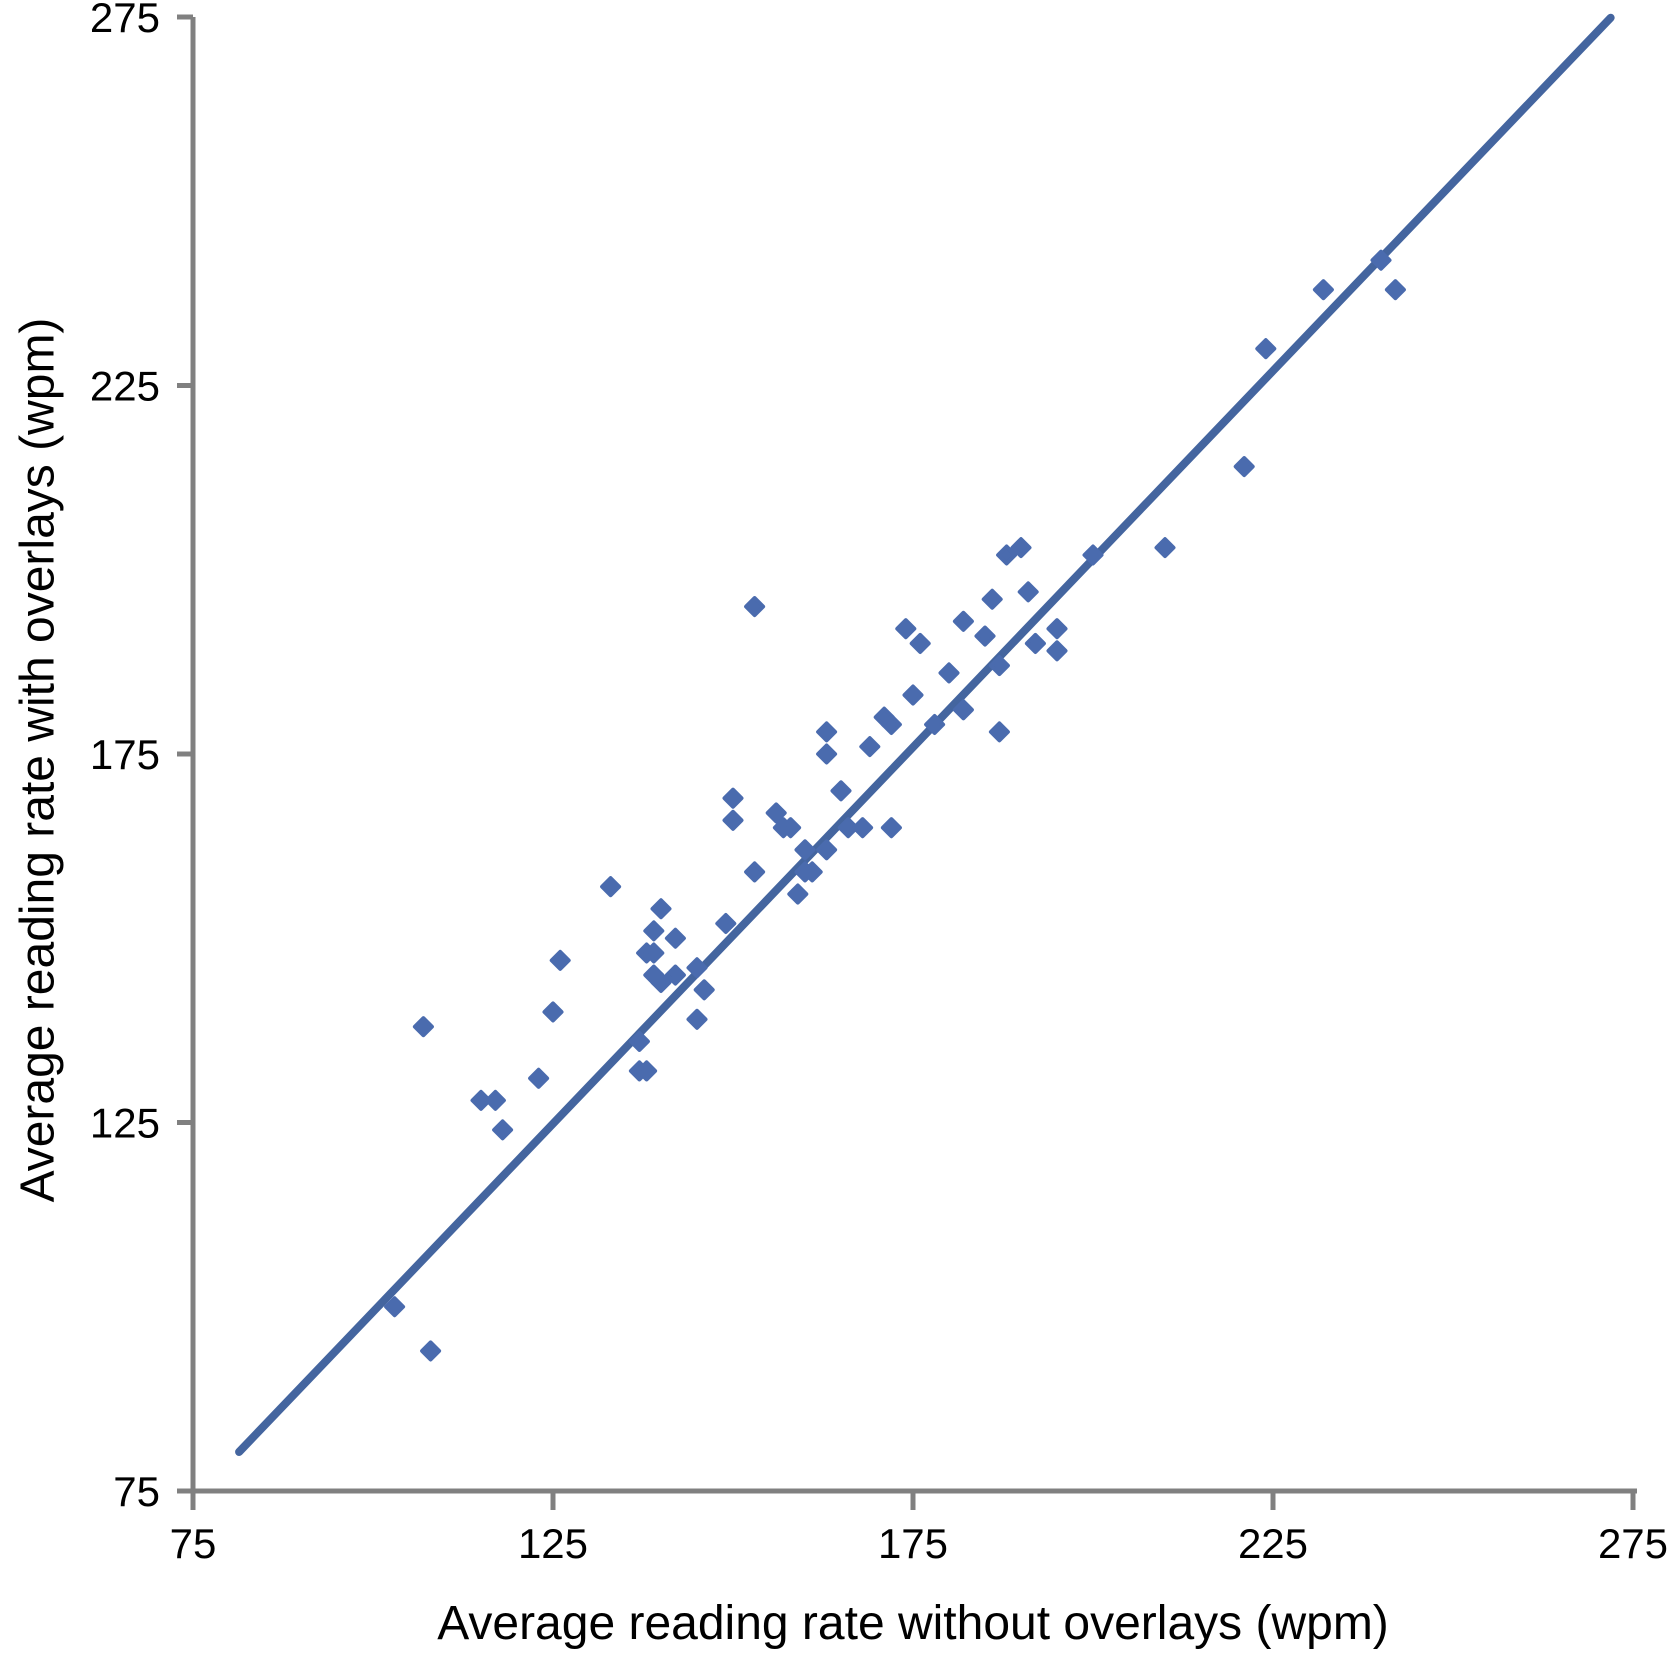  I want to click on y-tick-label: 125, so click(125, 1123).